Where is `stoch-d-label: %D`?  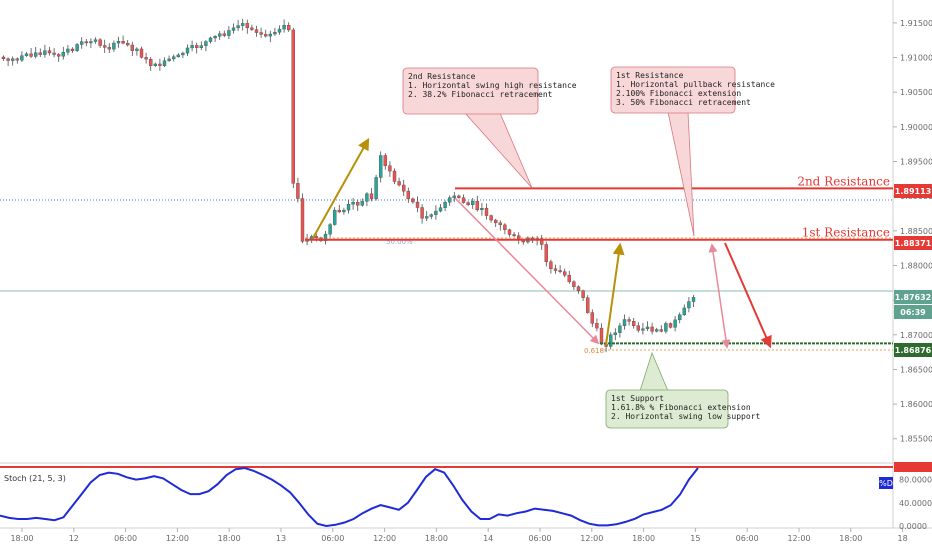 stoch-d-label: %D is located at coordinates (886, 483).